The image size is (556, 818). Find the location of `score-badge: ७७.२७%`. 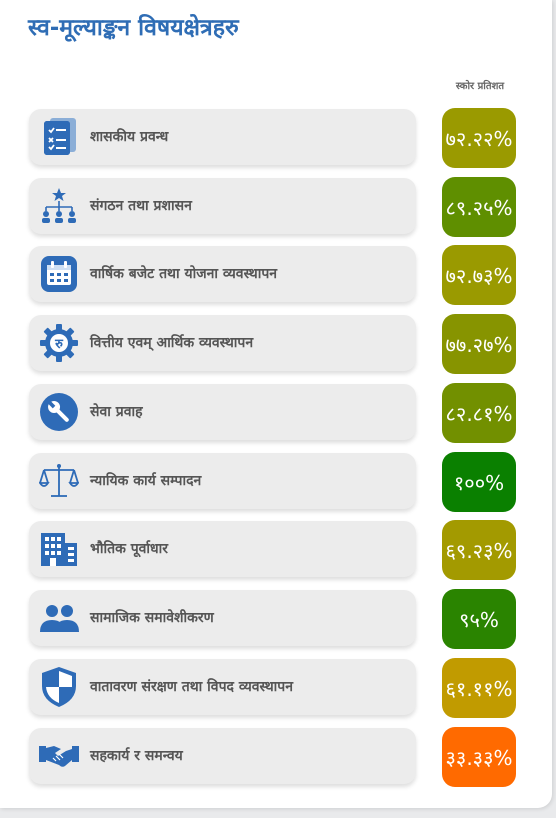

score-badge: ७७.२७% is located at coordinates (479, 344).